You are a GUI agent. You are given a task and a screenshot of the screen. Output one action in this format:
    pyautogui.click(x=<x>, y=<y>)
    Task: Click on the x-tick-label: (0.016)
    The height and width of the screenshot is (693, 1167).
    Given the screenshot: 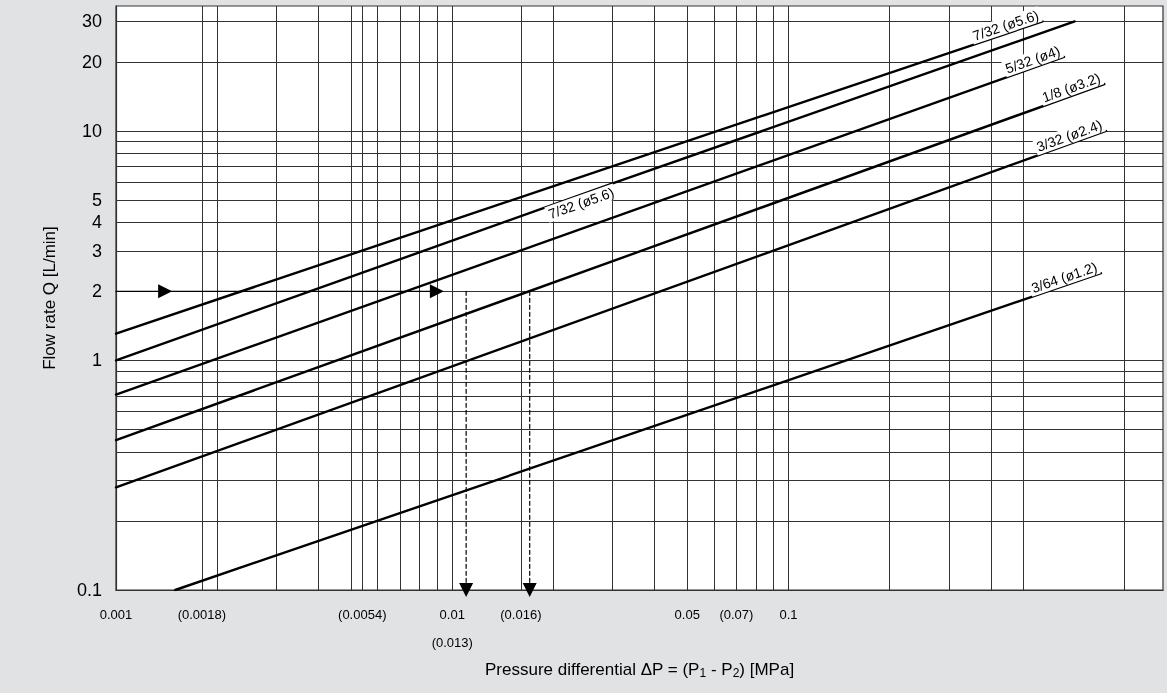 What is the action you would take?
    pyautogui.click(x=521, y=614)
    